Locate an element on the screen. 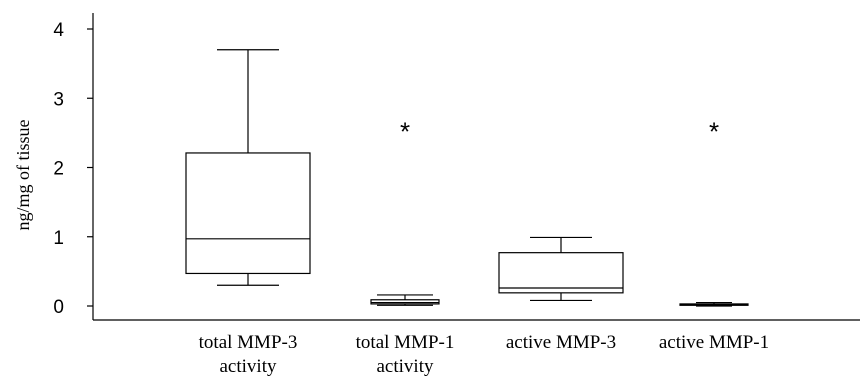 This screenshot has height=376, width=862. y-axis-label: ng/mg of tissue is located at coordinates (23, 174).